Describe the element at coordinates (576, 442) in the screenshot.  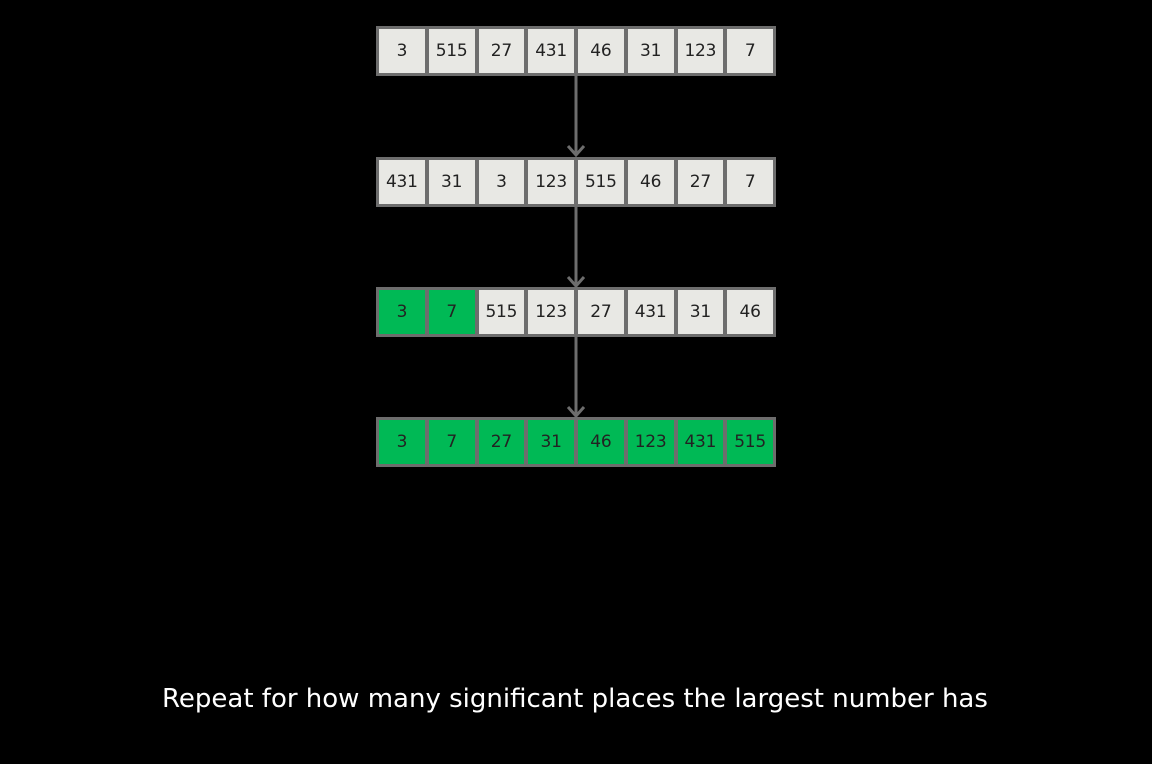
I see `array-row-4: 3 7 27 31 46 123 431 515` at that location.